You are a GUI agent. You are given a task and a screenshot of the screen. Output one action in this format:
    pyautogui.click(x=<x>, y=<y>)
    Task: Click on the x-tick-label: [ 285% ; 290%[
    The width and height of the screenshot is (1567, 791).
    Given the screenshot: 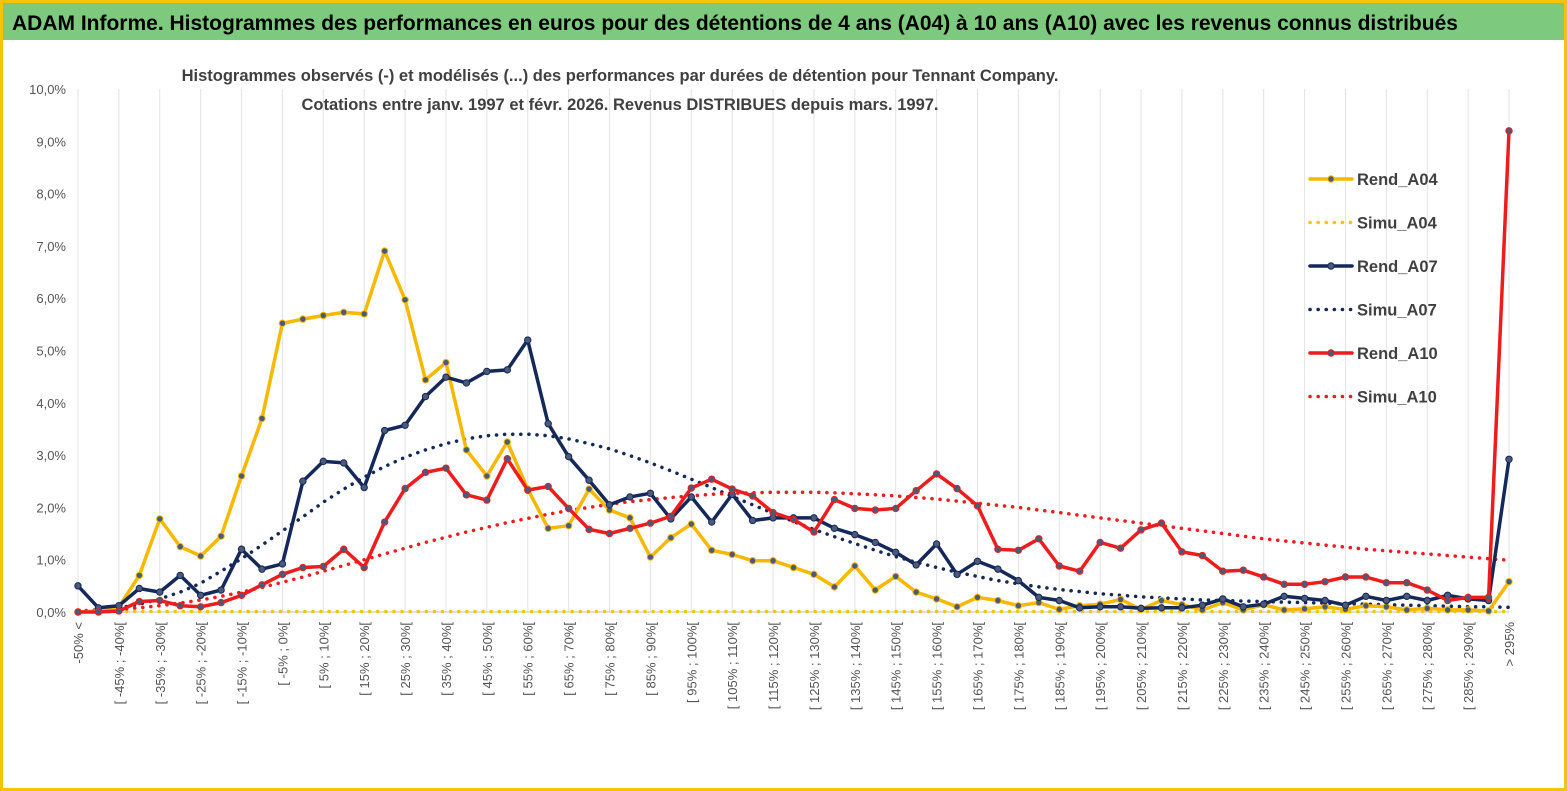 What is the action you would take?
    pyautogui.click(x=1468, y=666)
    